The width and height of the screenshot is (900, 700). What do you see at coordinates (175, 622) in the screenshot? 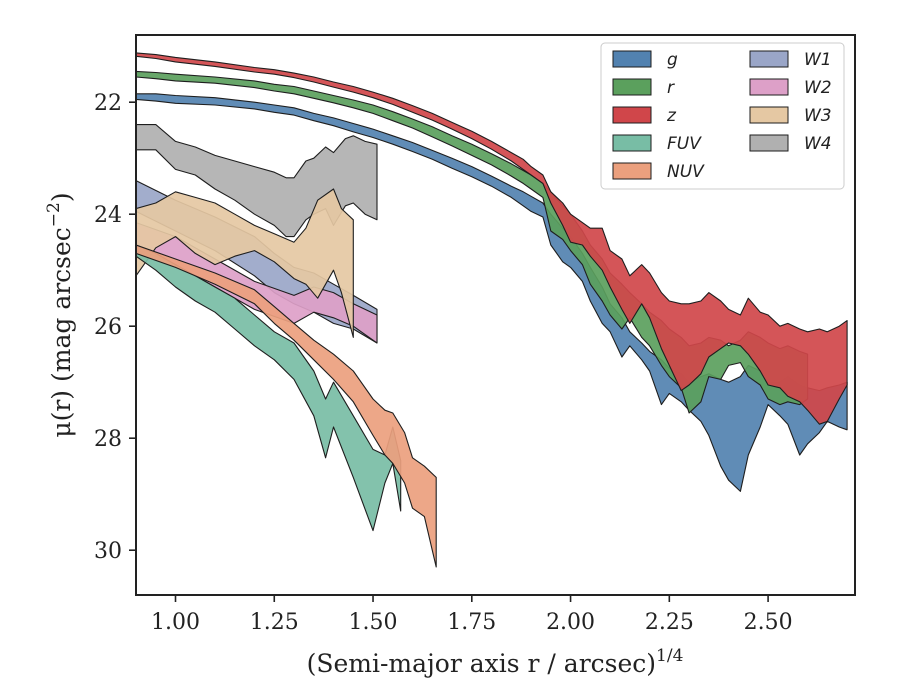
I see `x-tick-label: 1.00` at bounding box center [175, 622].